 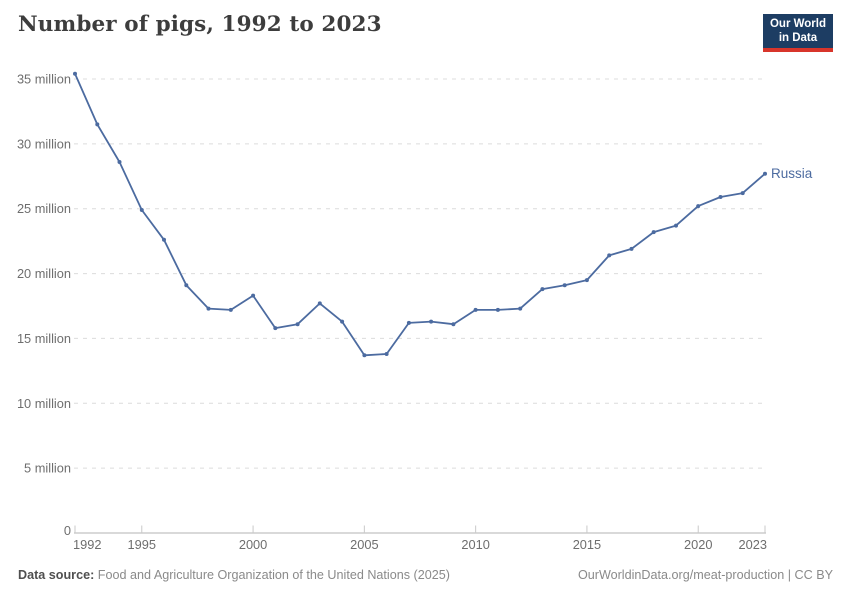 What do you see at coordinates (681, 575) in the screenshot?
I see `canonical-url-link: OurWorldinData.org/meat-production` at bounding box center [681, 575].